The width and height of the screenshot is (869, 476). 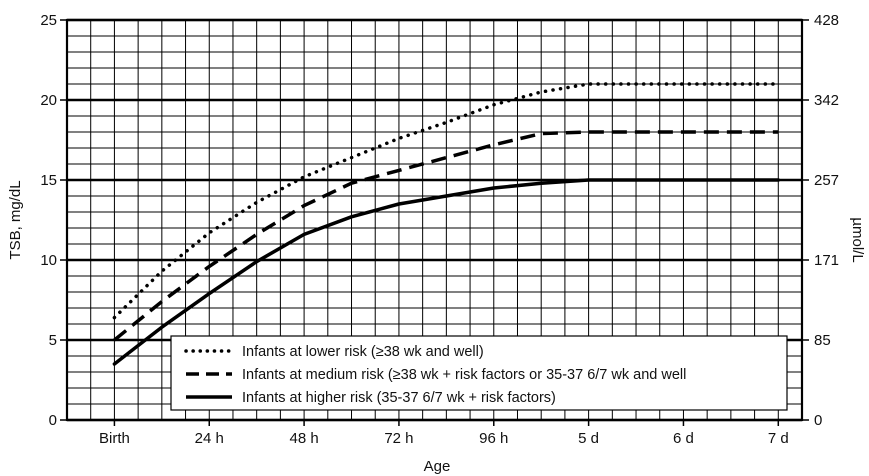 What do you see at coordinates (114, 438) in the screenshot?
I see `x-tick-label: Birth` at bounding box center [114, 438].